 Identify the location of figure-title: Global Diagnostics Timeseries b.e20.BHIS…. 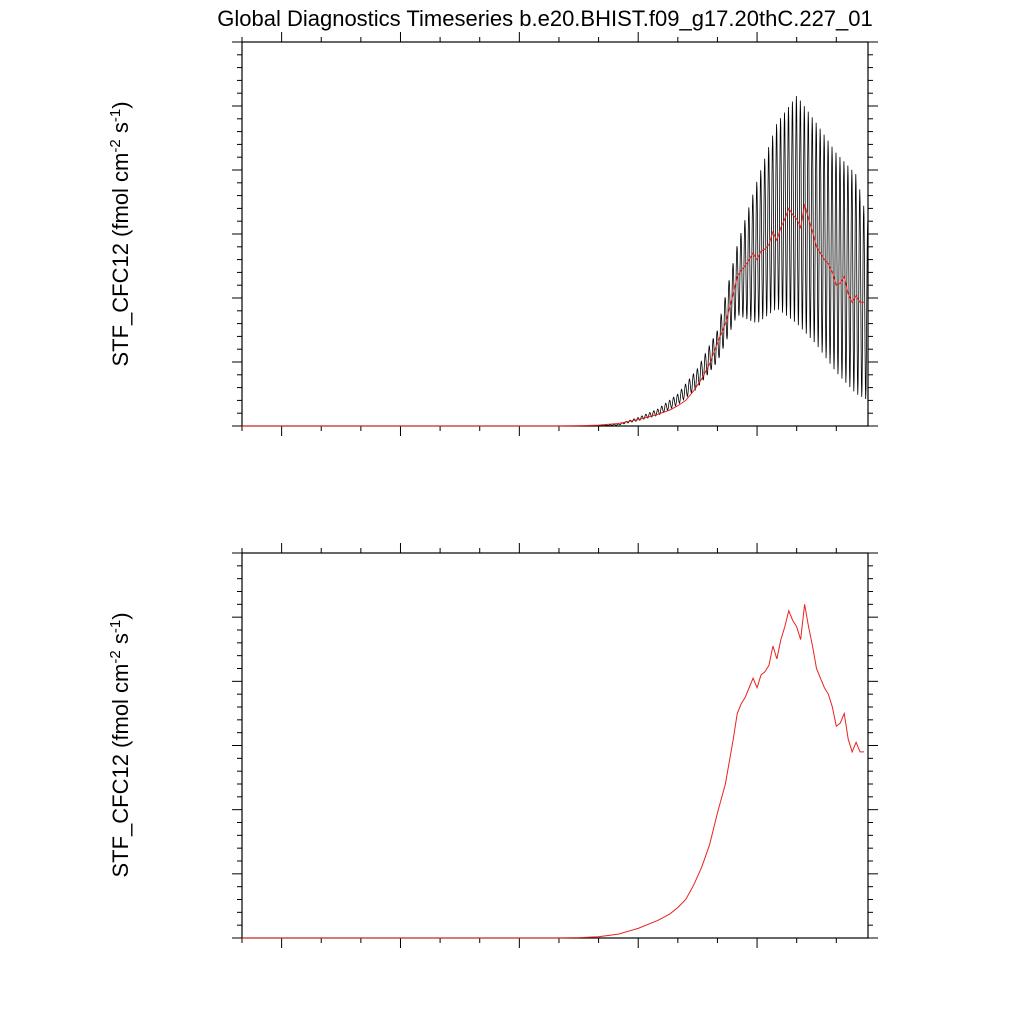
(545, 18).